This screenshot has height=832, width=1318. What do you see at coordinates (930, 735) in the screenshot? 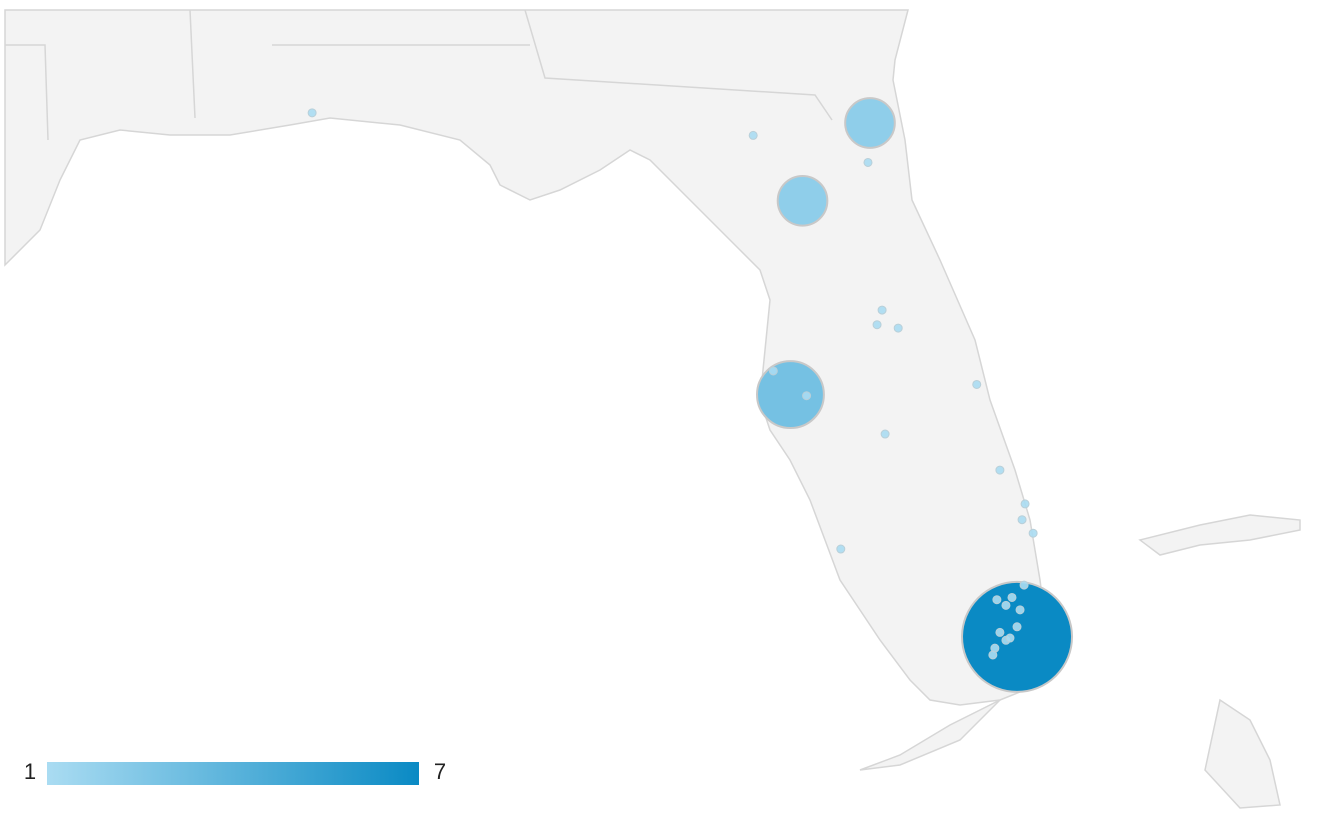
I see `keys` at bounding box center [930, 735].